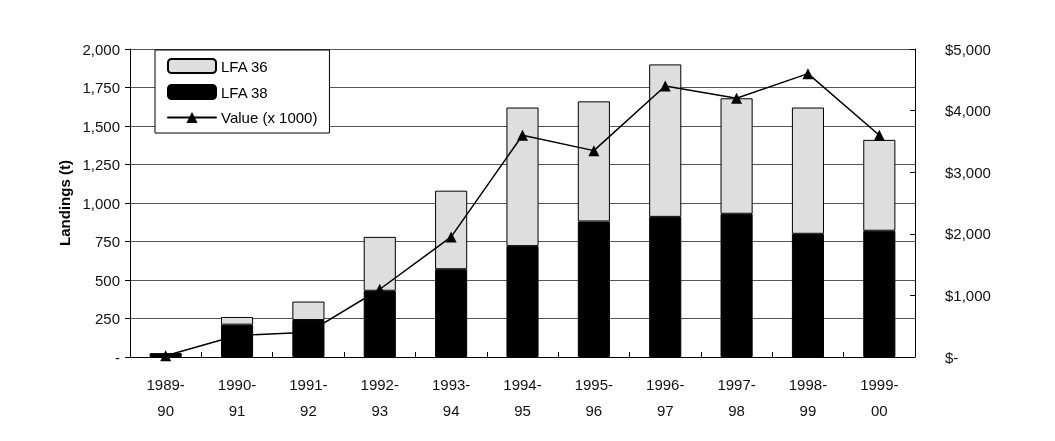 The image size is (1055, 441). I want to click on x-tick-label: 1994- 95, so click(522, 397).